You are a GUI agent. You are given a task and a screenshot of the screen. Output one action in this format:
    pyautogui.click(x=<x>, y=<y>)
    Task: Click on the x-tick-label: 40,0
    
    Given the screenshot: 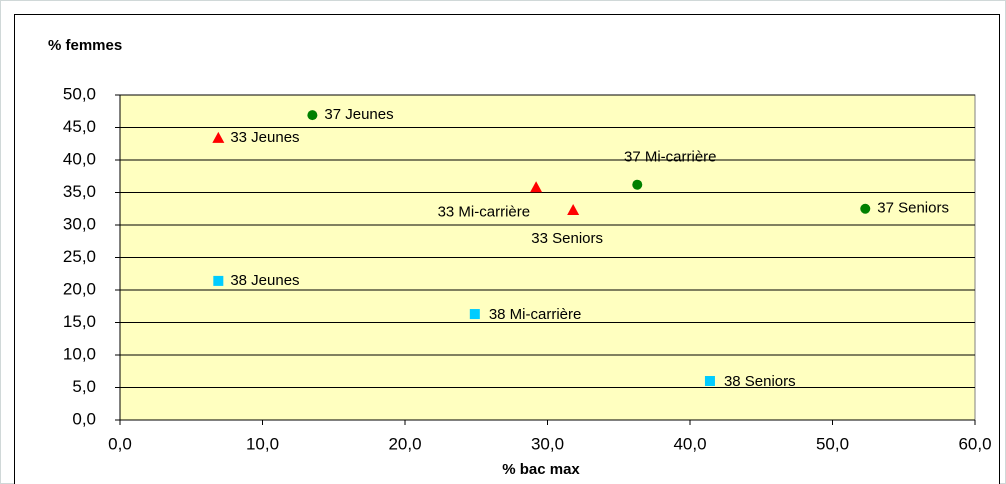 What is the action you would take?
    pyautogui.click(x=689, y=443)
    